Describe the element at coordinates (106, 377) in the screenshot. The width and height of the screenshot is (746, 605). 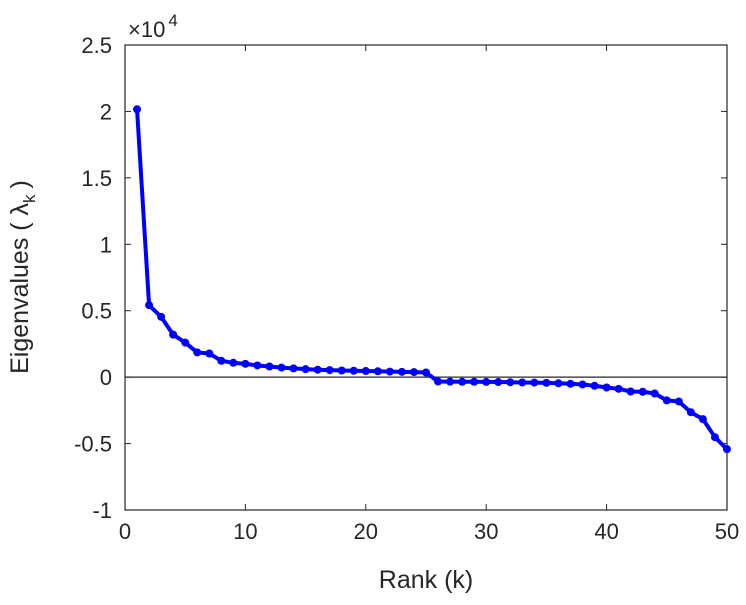
I see `y-tick-label: 0` at that location.